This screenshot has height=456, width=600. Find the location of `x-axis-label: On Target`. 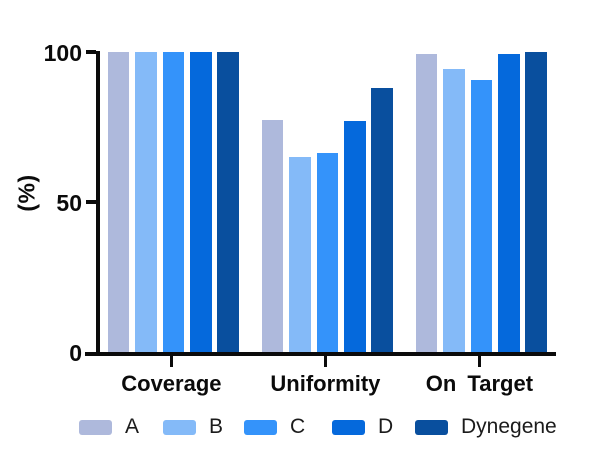

x-axis-label: On Target is located at coordinates (479, 383).